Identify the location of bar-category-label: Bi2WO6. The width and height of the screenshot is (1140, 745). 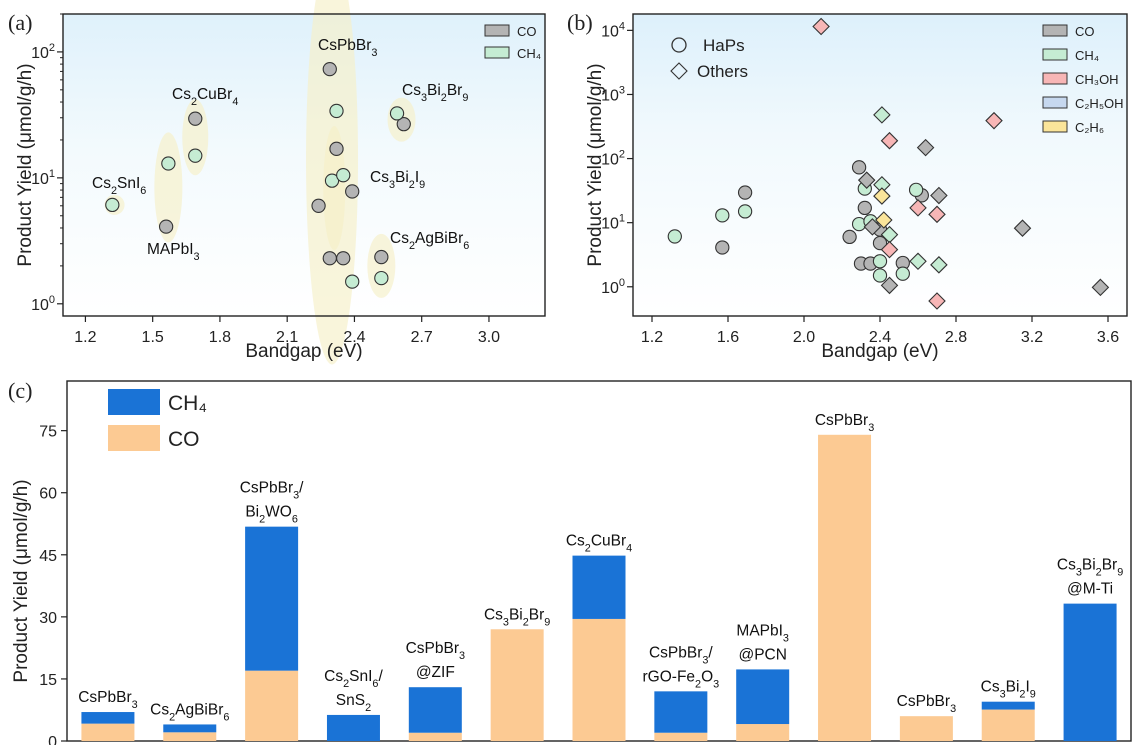
(271, 515).